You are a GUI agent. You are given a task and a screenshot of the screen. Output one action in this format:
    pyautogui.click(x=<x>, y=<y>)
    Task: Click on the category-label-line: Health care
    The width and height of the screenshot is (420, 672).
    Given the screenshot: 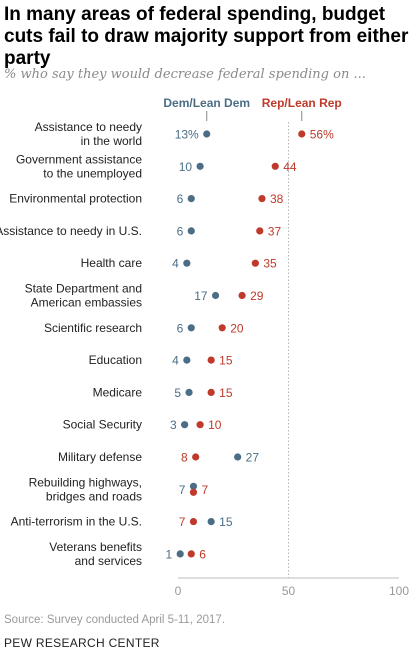 What is the action you would take?
    pyautogui.click(x=112, y=263)
    